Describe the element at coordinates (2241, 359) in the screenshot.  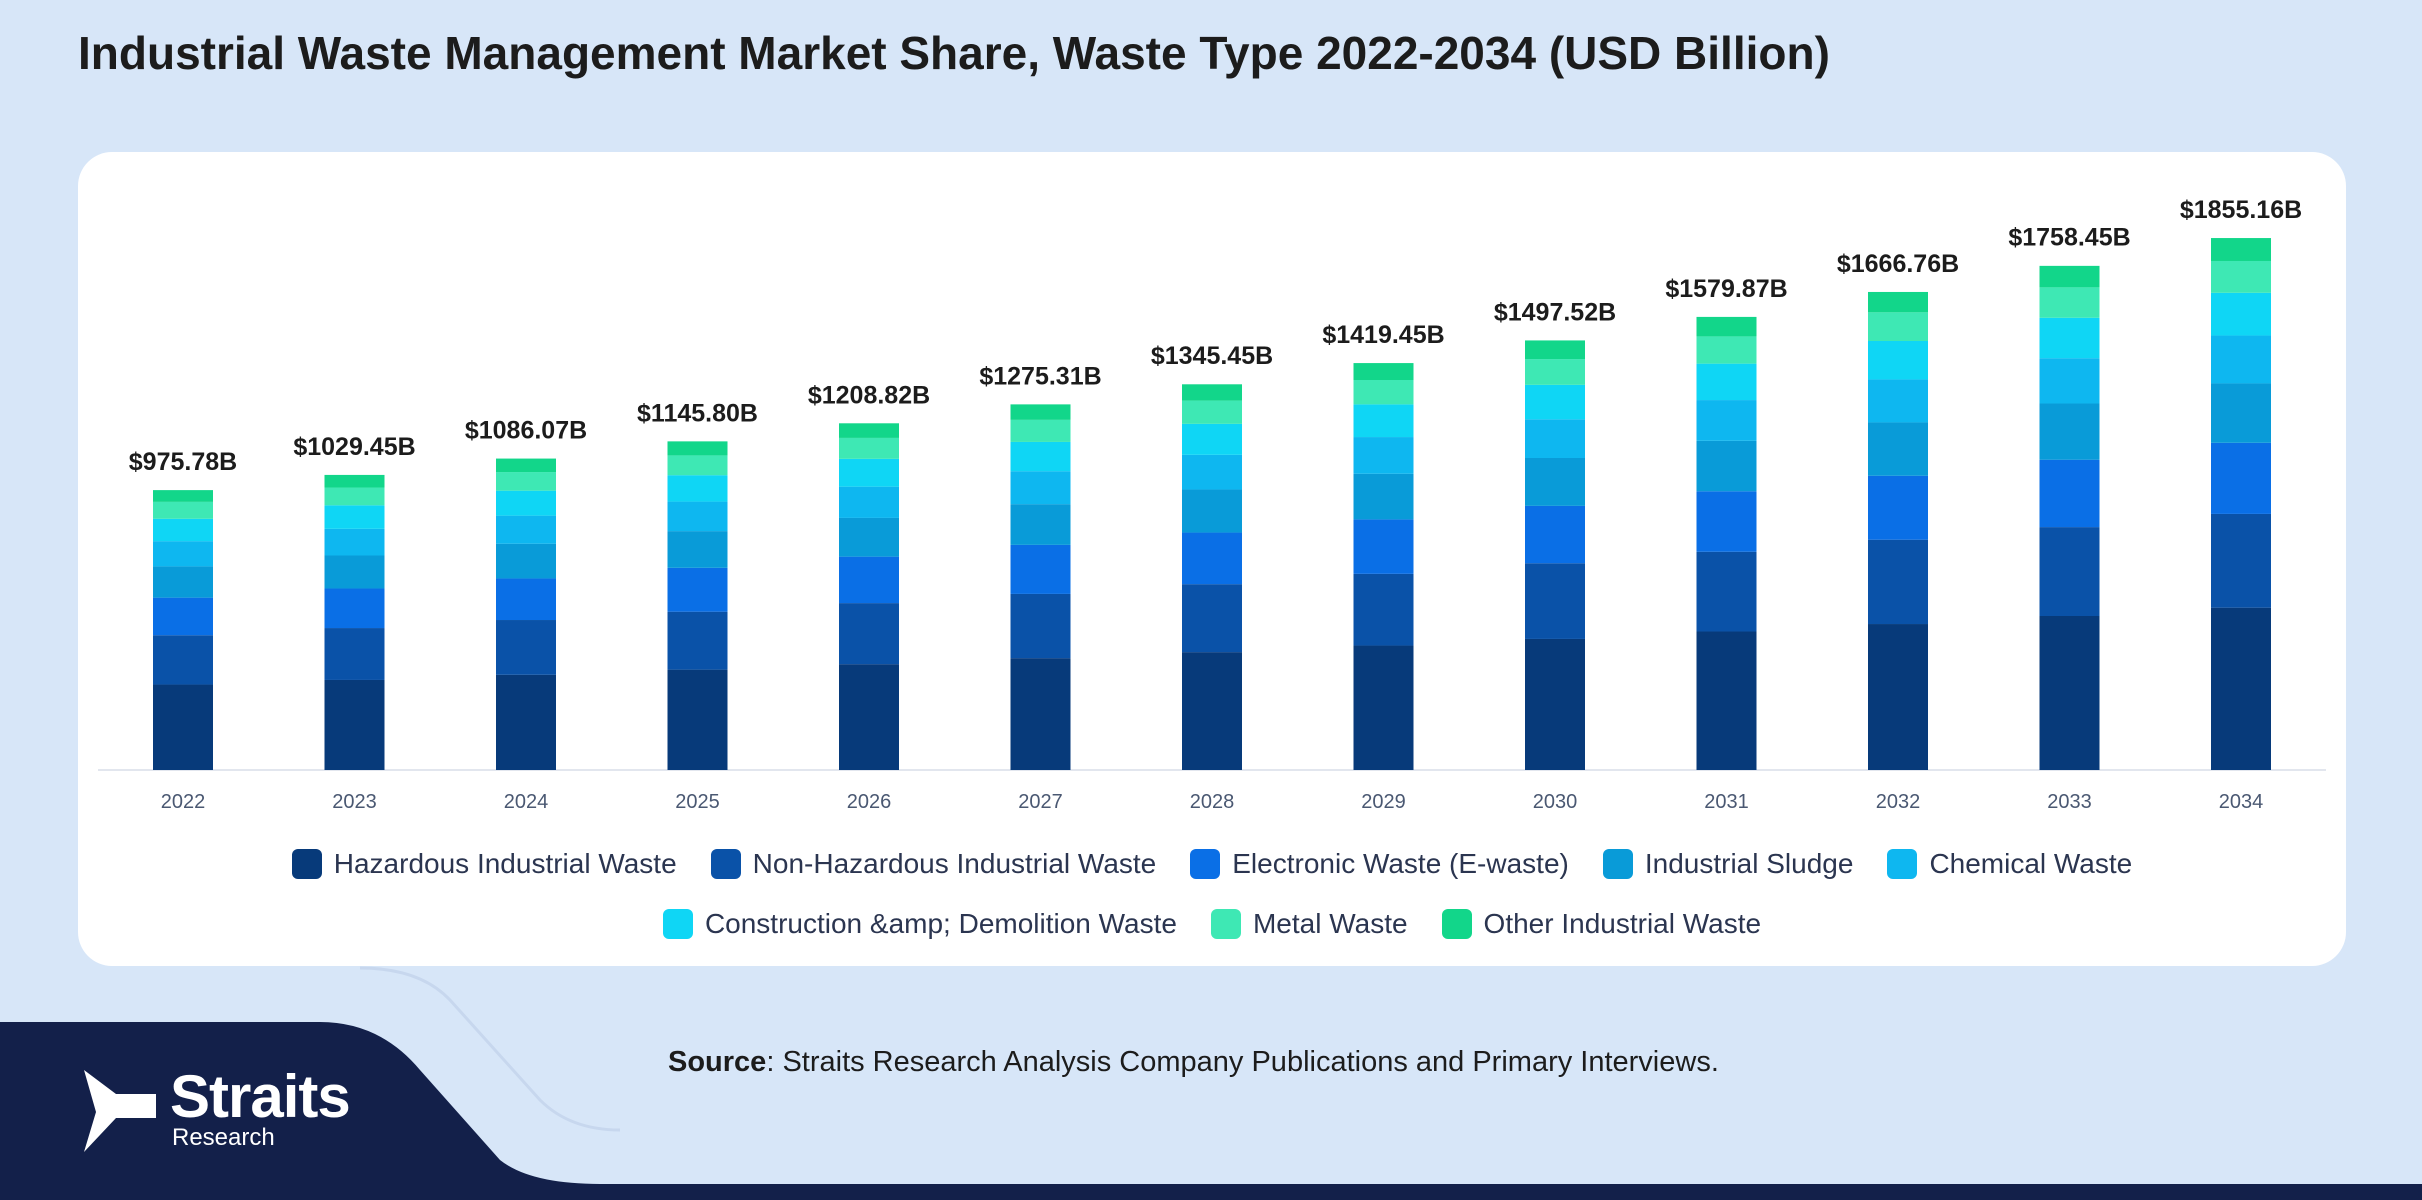
I see `bar-segment-2034-s4` at that location.